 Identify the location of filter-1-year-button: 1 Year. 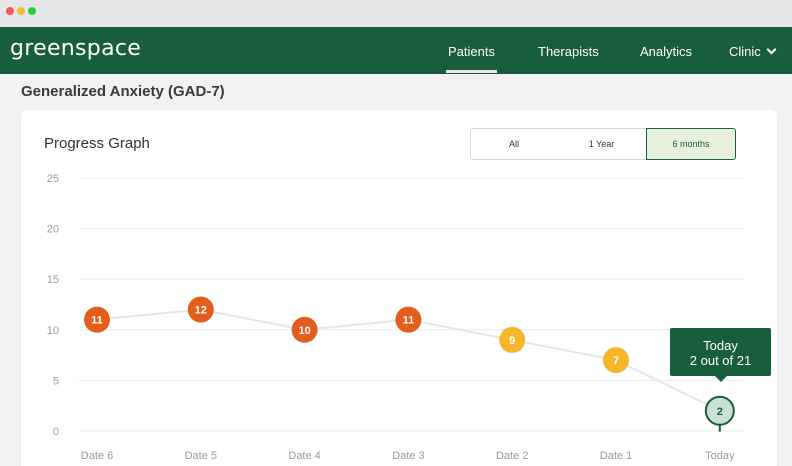
(602, 144).